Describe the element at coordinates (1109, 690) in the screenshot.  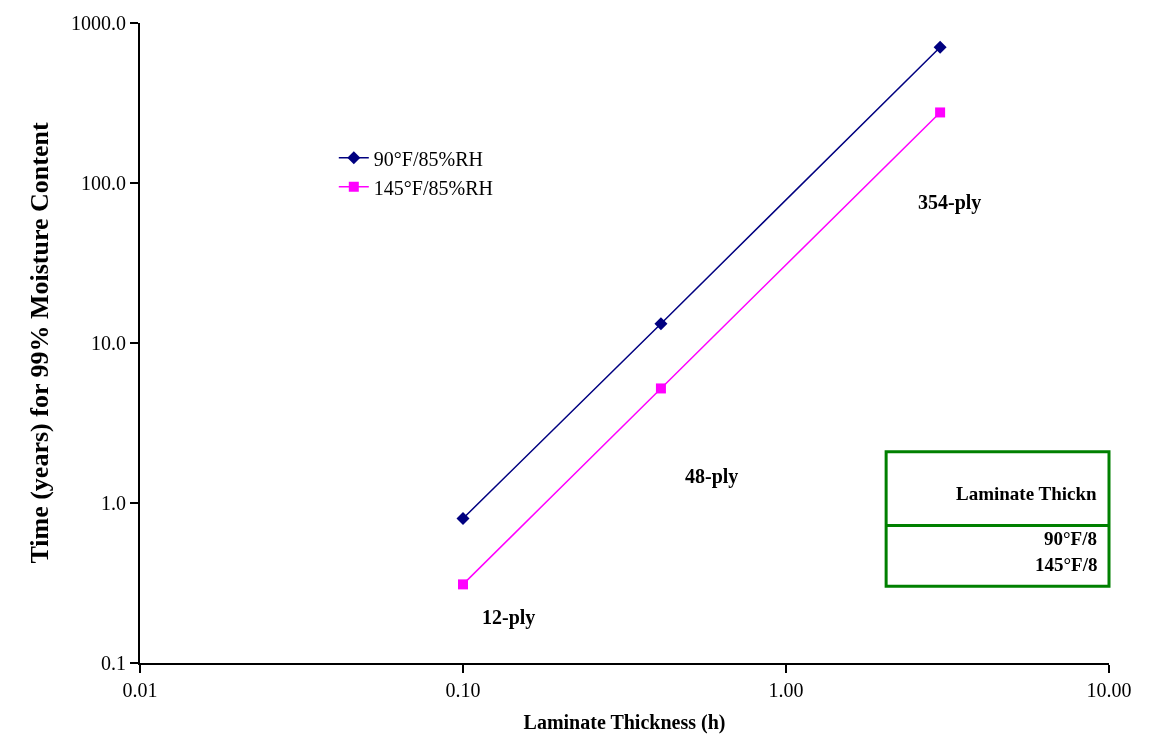
I see `x-tick-label: 10.00` at that location.